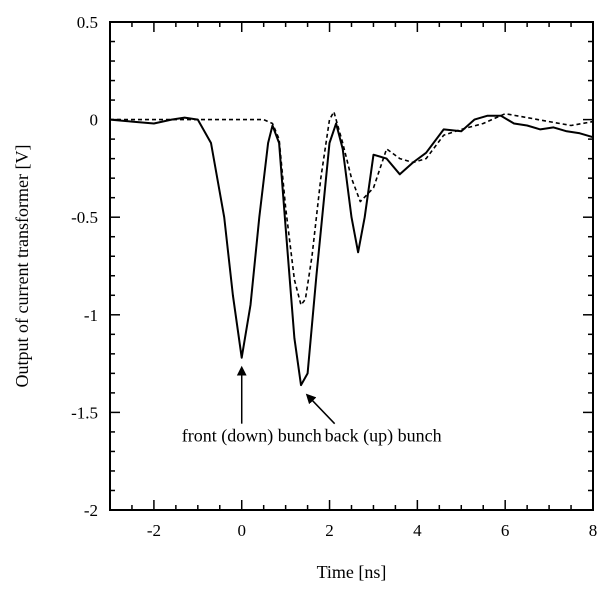 The height and width of the screenshot is (589, 600). I want to click on x-tick-label: -2, so click(154, 530).